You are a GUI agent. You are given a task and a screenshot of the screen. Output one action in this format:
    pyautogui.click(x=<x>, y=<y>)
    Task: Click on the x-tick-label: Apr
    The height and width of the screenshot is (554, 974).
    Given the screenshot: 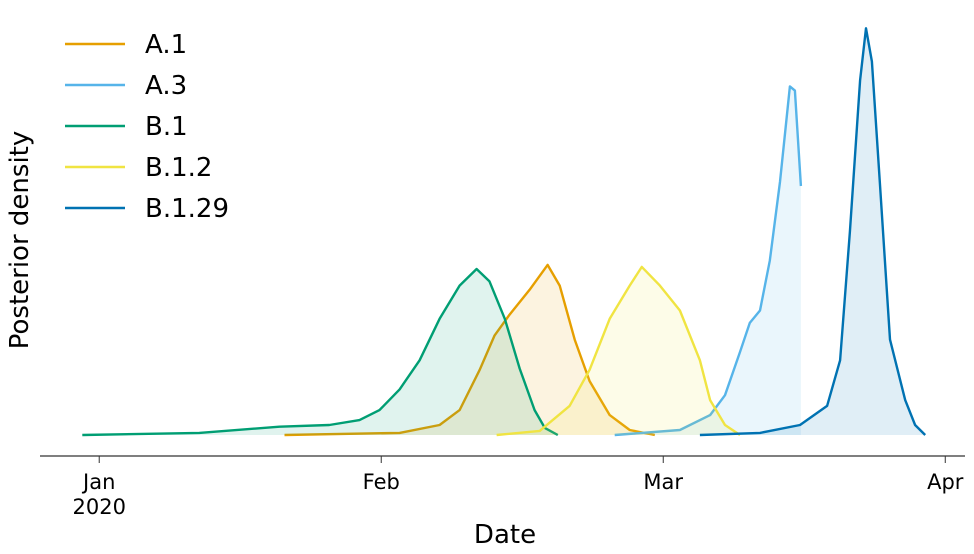 What is the action you would take?
    pyautogui.click(x=945, y=482)
    